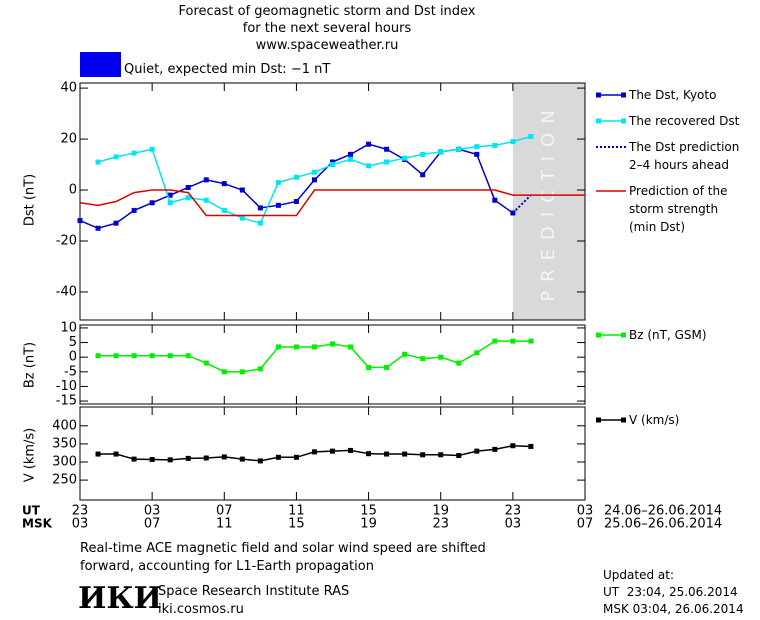 Image resolution: width=760 pixels, height=620 pixels. Describe the element at coordinates (31, 511) in the screenshot. I see `x-label-ut: UT` at that location.